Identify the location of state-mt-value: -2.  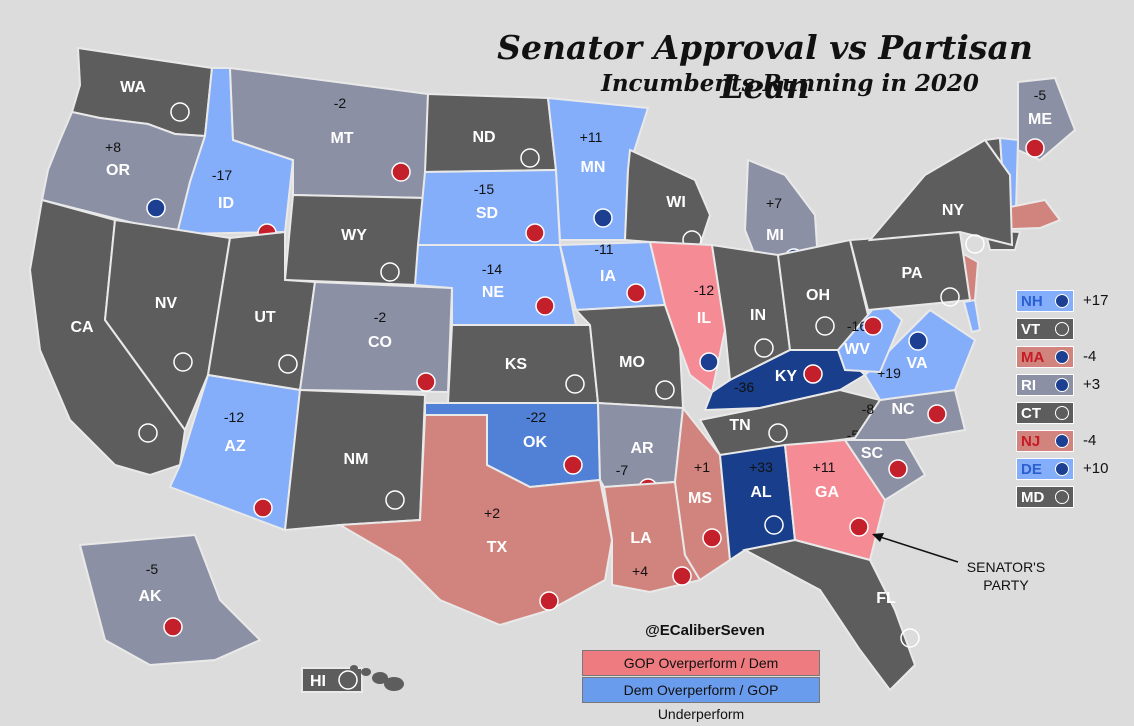
(340, 103).